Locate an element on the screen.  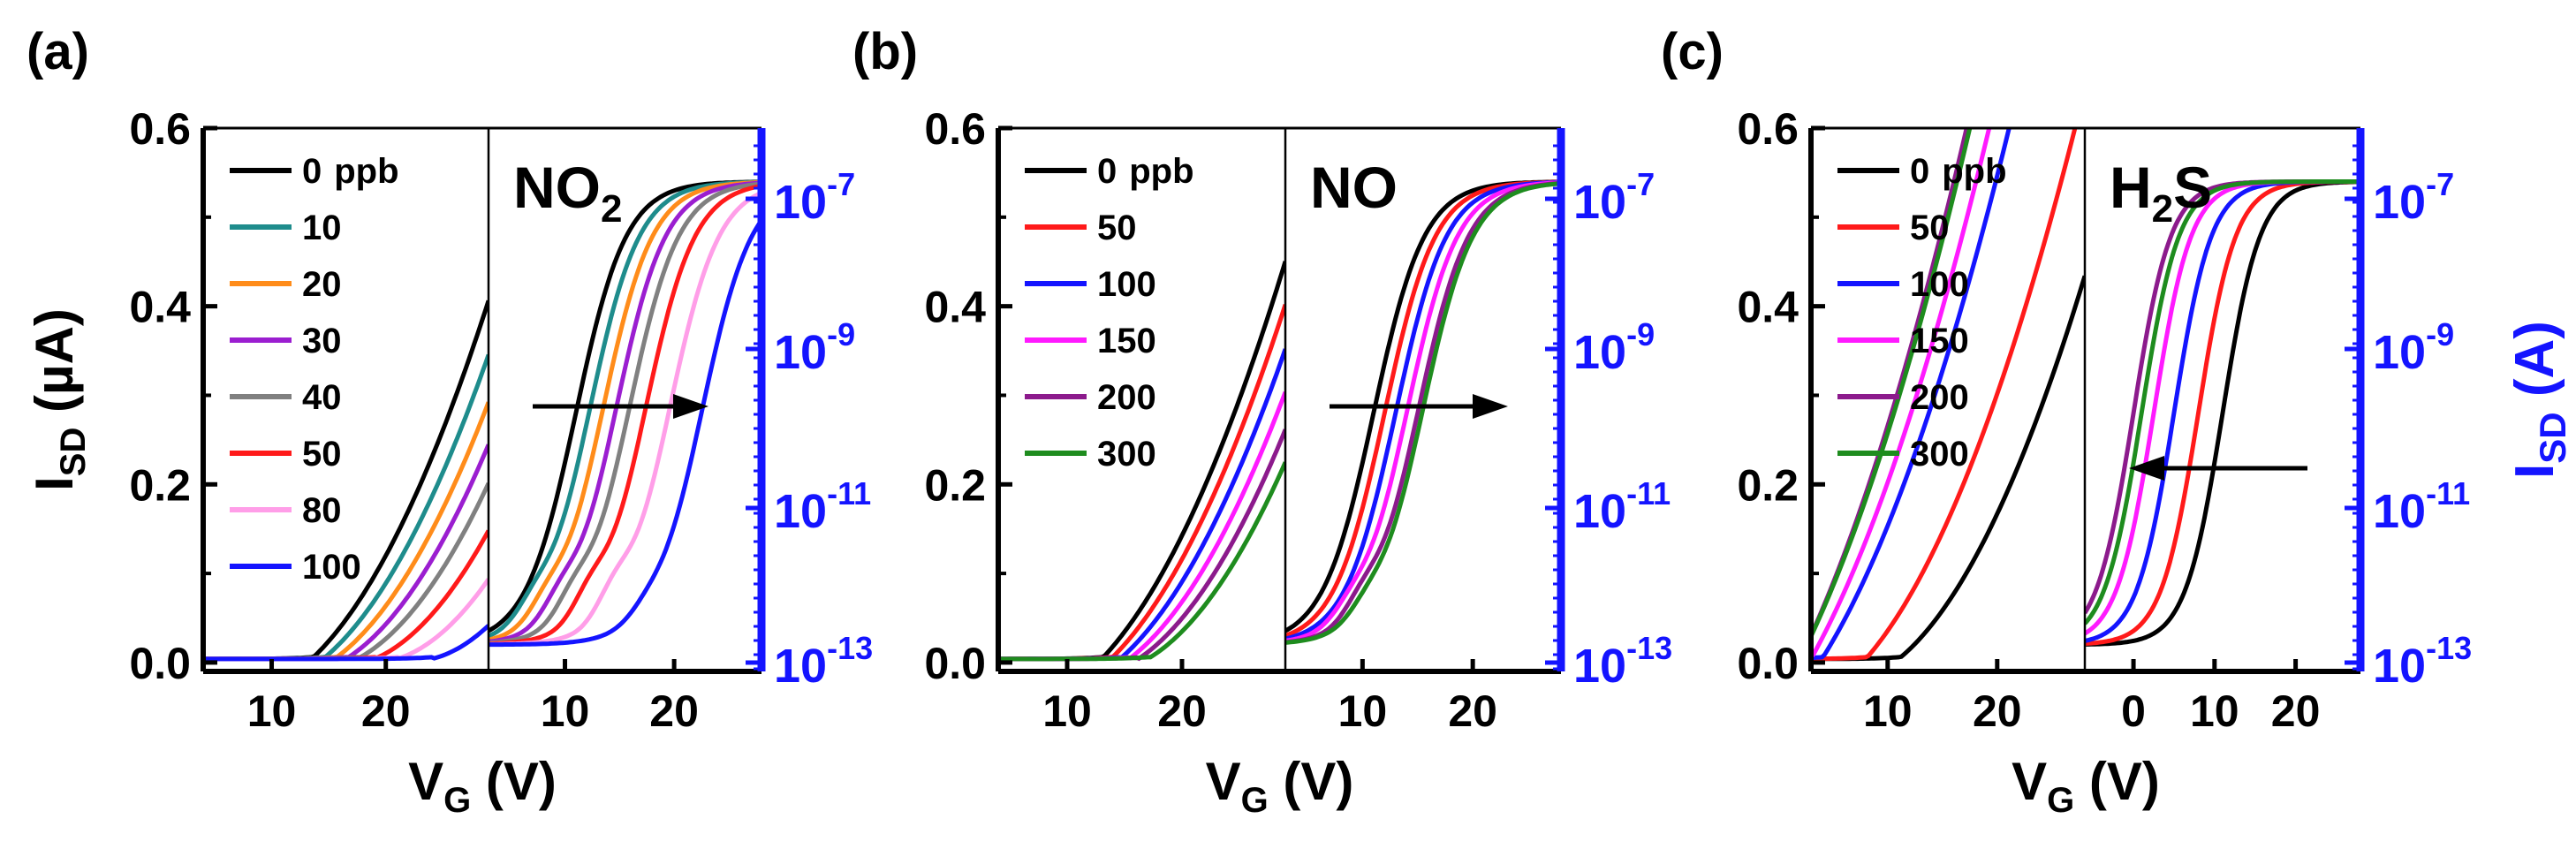
legend-label: 200 is located at coordinates (1127, 397).